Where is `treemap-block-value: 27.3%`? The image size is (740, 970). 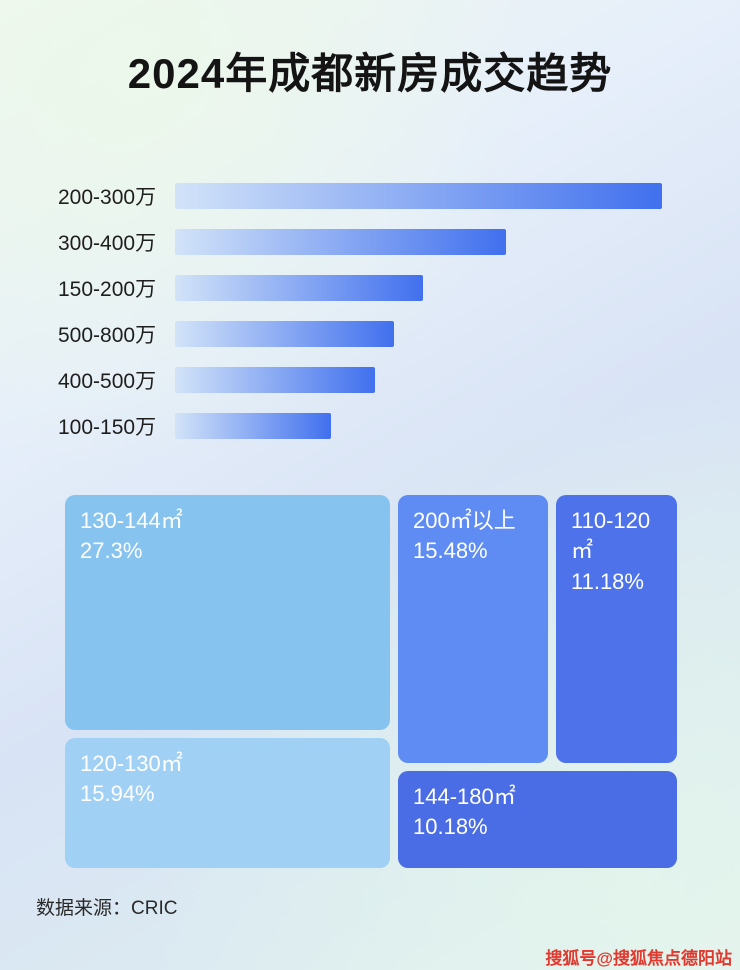
treemap-block-value: 27.3% is located at coordinates (111, 551).